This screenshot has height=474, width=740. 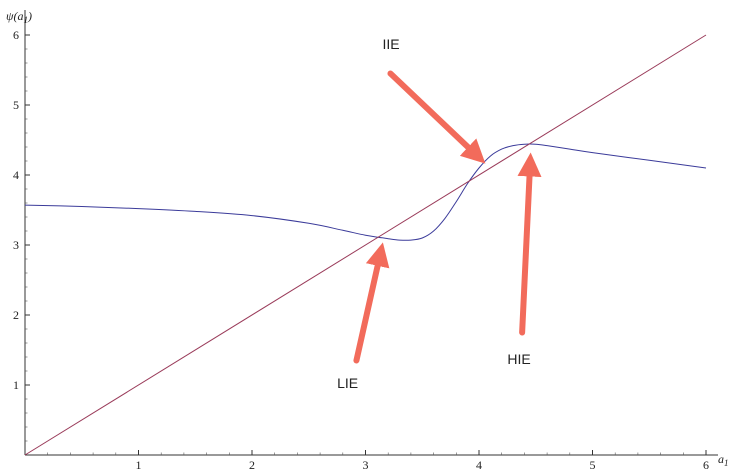 I want to click on arrow-lie, so click(x=371, y=303).